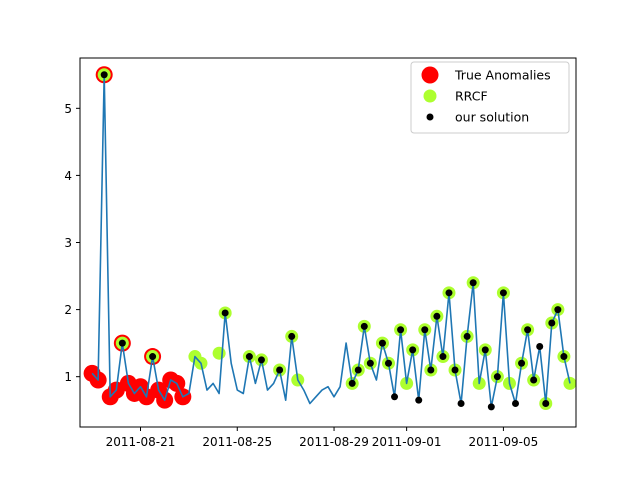 The image size is (640, 480). I want to click on x-tick-label: 2011-09-01, so click(407, 442).